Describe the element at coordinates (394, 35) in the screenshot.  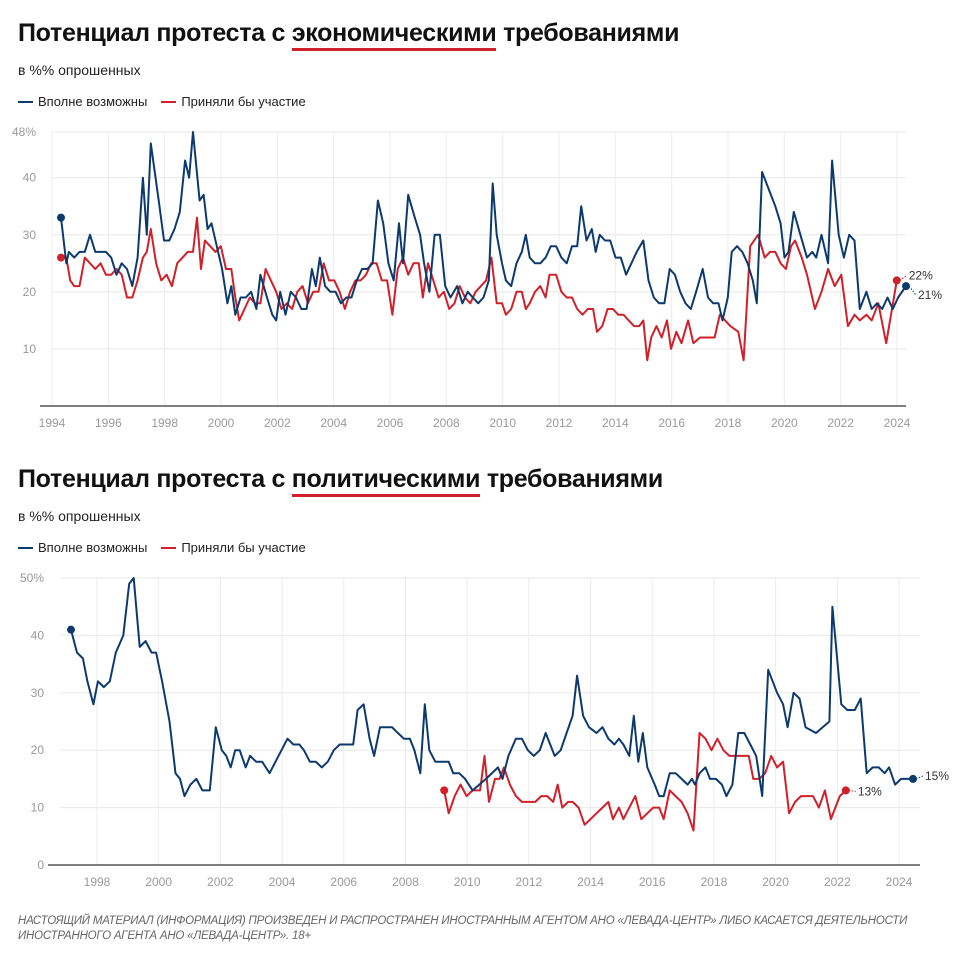
I see `chart1-title-highlight: экономическими` at that location.